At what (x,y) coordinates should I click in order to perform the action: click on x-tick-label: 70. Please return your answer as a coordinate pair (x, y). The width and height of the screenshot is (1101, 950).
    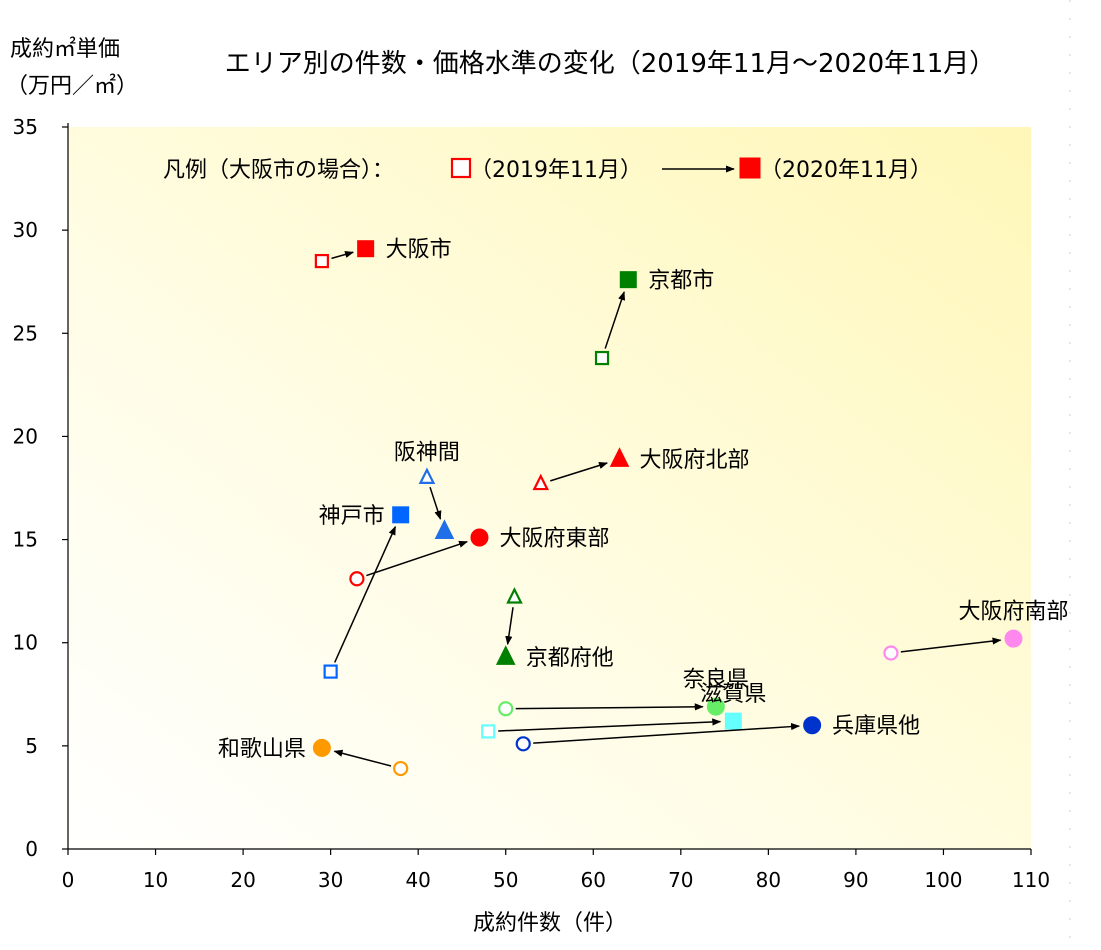
    Looking at the image, I should click on (680, 880).